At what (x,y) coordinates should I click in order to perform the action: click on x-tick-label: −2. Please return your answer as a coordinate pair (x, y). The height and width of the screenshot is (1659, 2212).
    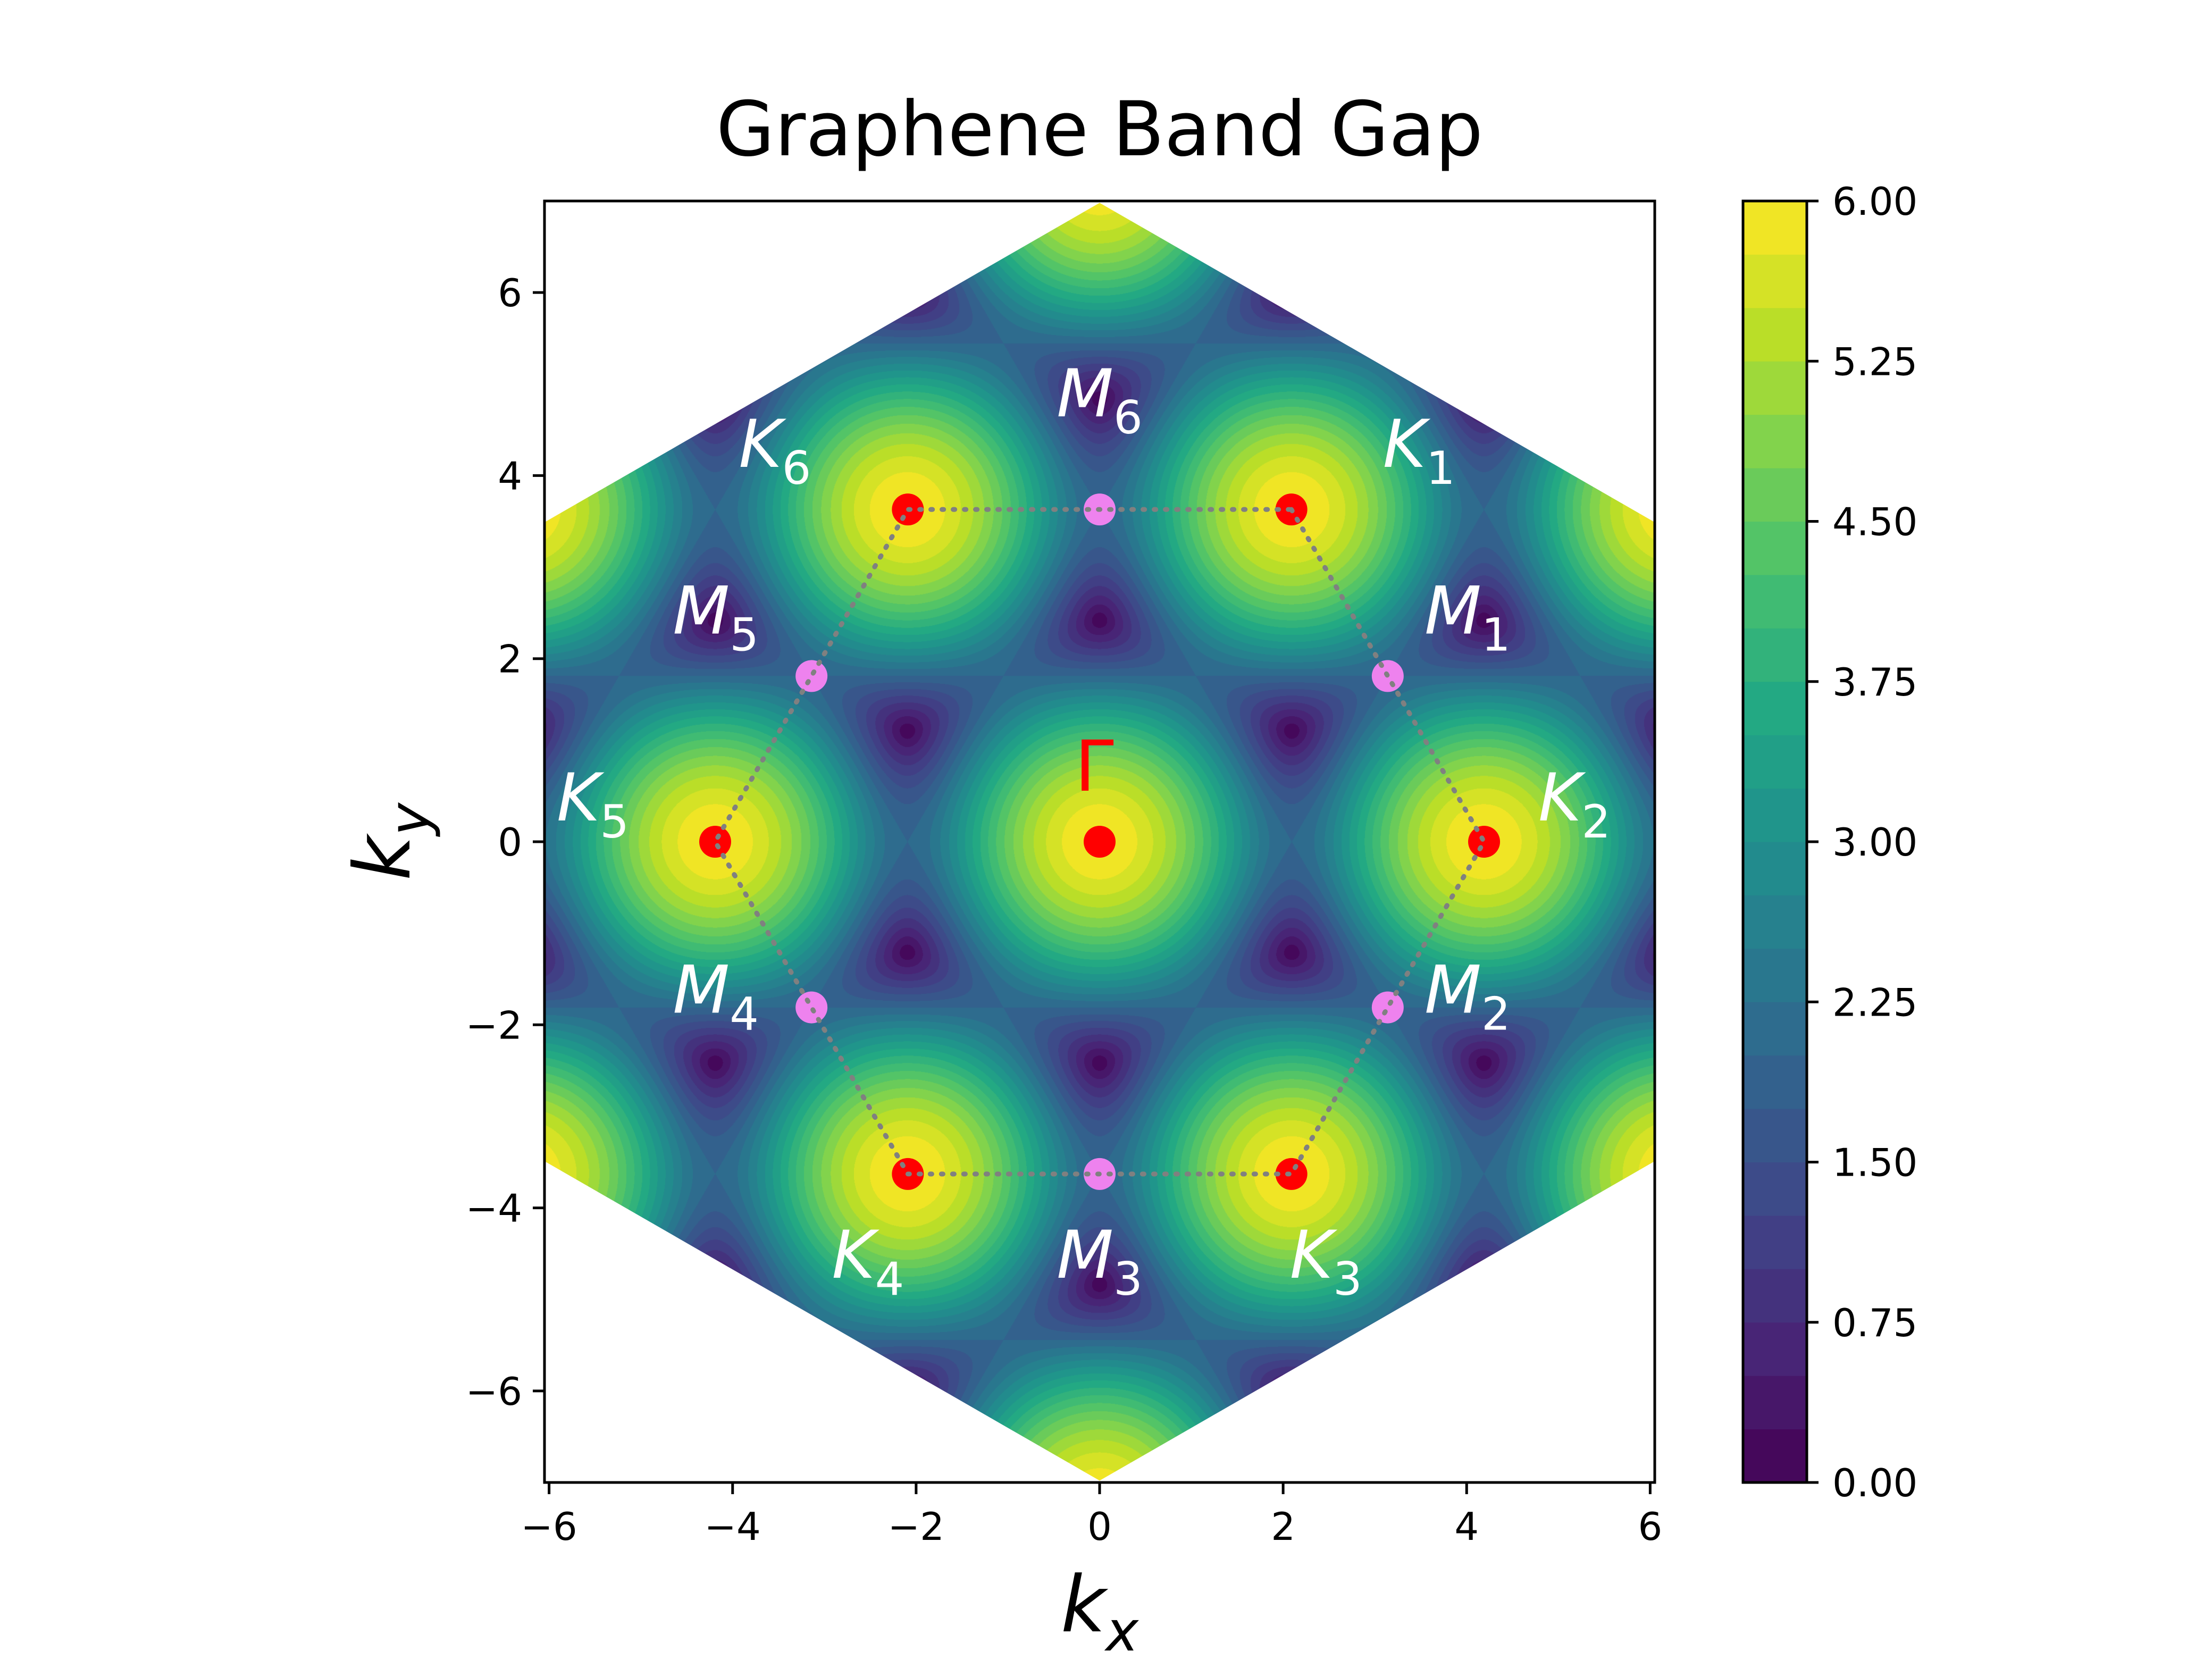
    Looking at the image, I should click on (916, 1526).